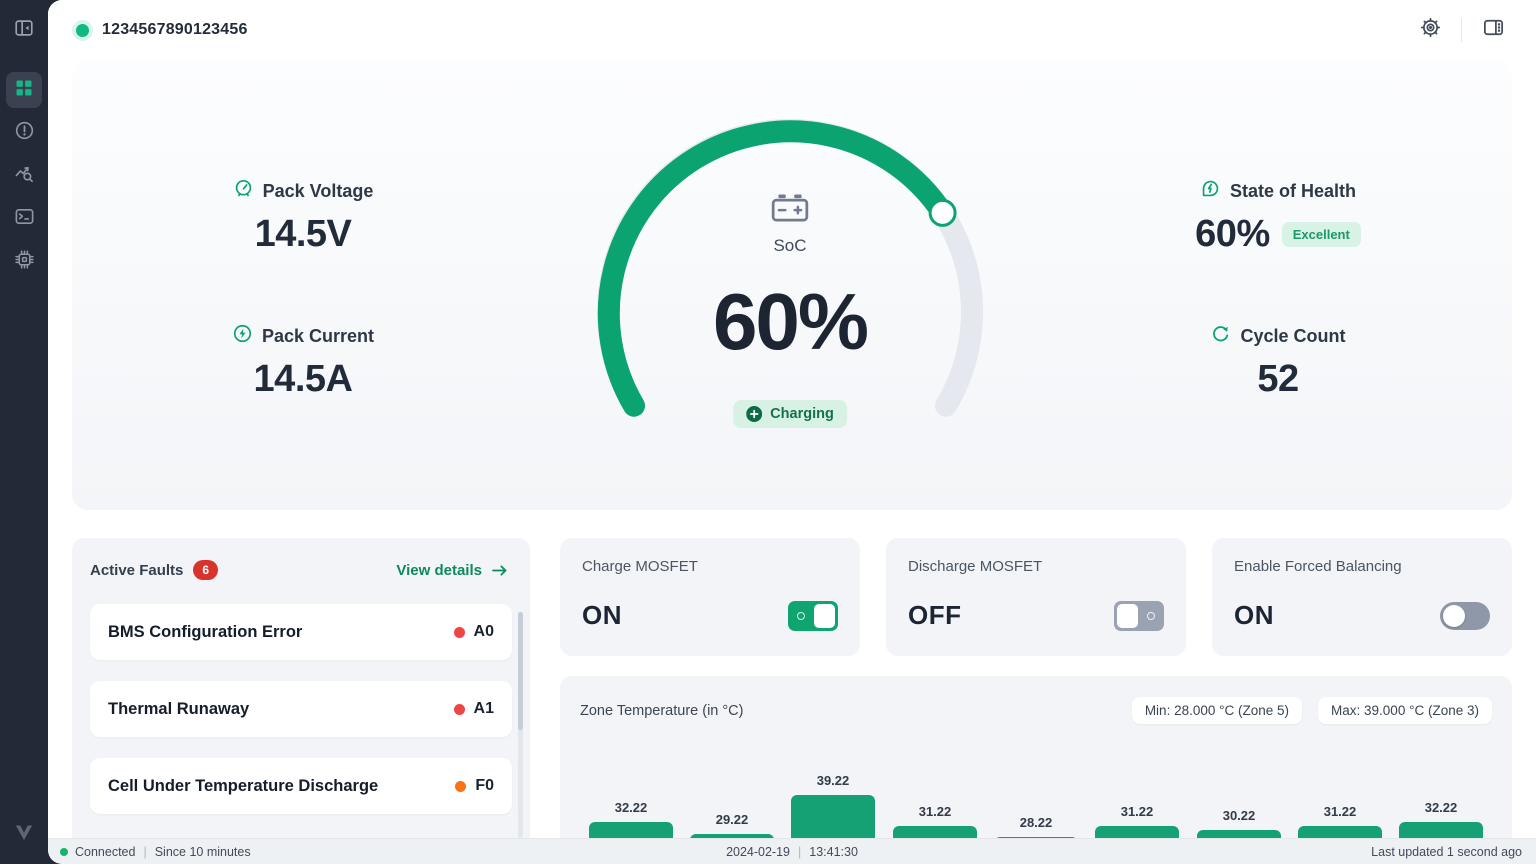 This screenshot has width=1536, height=864. What do you see at coordinates (1362, 597) in the screenshot?
I see `forced-balancing-card: Enable Forced Balancing ON` at bounding box center [1362, 597].